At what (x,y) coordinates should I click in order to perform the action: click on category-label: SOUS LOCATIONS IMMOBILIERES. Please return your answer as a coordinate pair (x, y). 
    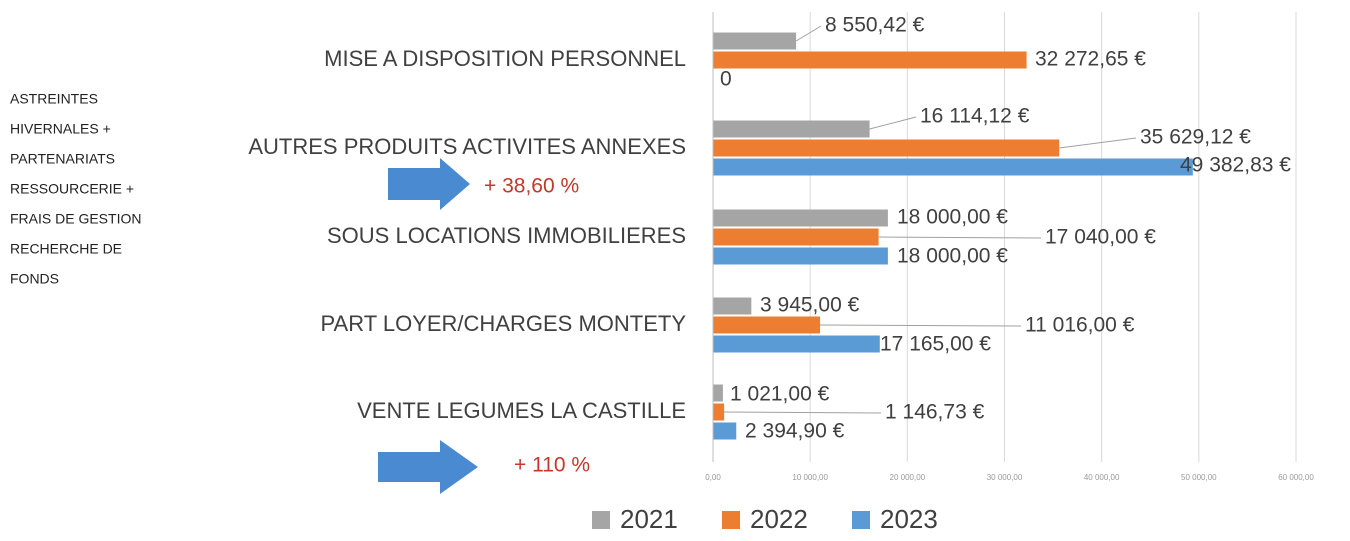
    Looking at the image, I should click on (506, 235).